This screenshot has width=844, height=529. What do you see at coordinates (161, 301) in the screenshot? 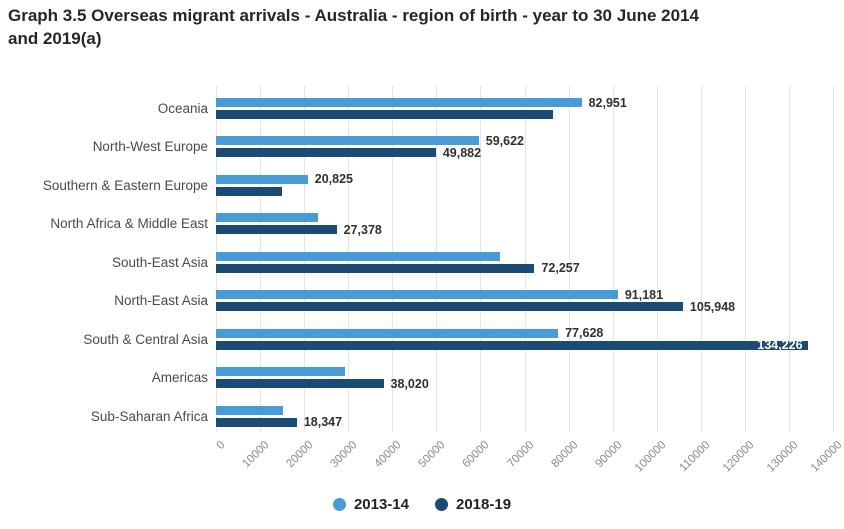
I see `category-label: North-East Asia` at bounding box center [161, 301].